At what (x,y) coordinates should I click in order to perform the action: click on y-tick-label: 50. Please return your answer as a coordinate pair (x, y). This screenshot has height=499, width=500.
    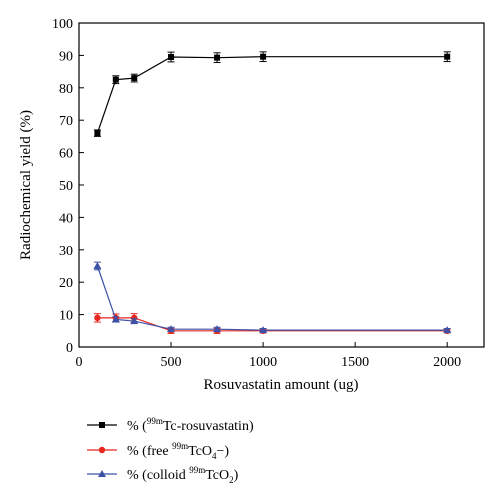
    Looking at the image, I should click on (66, 186).